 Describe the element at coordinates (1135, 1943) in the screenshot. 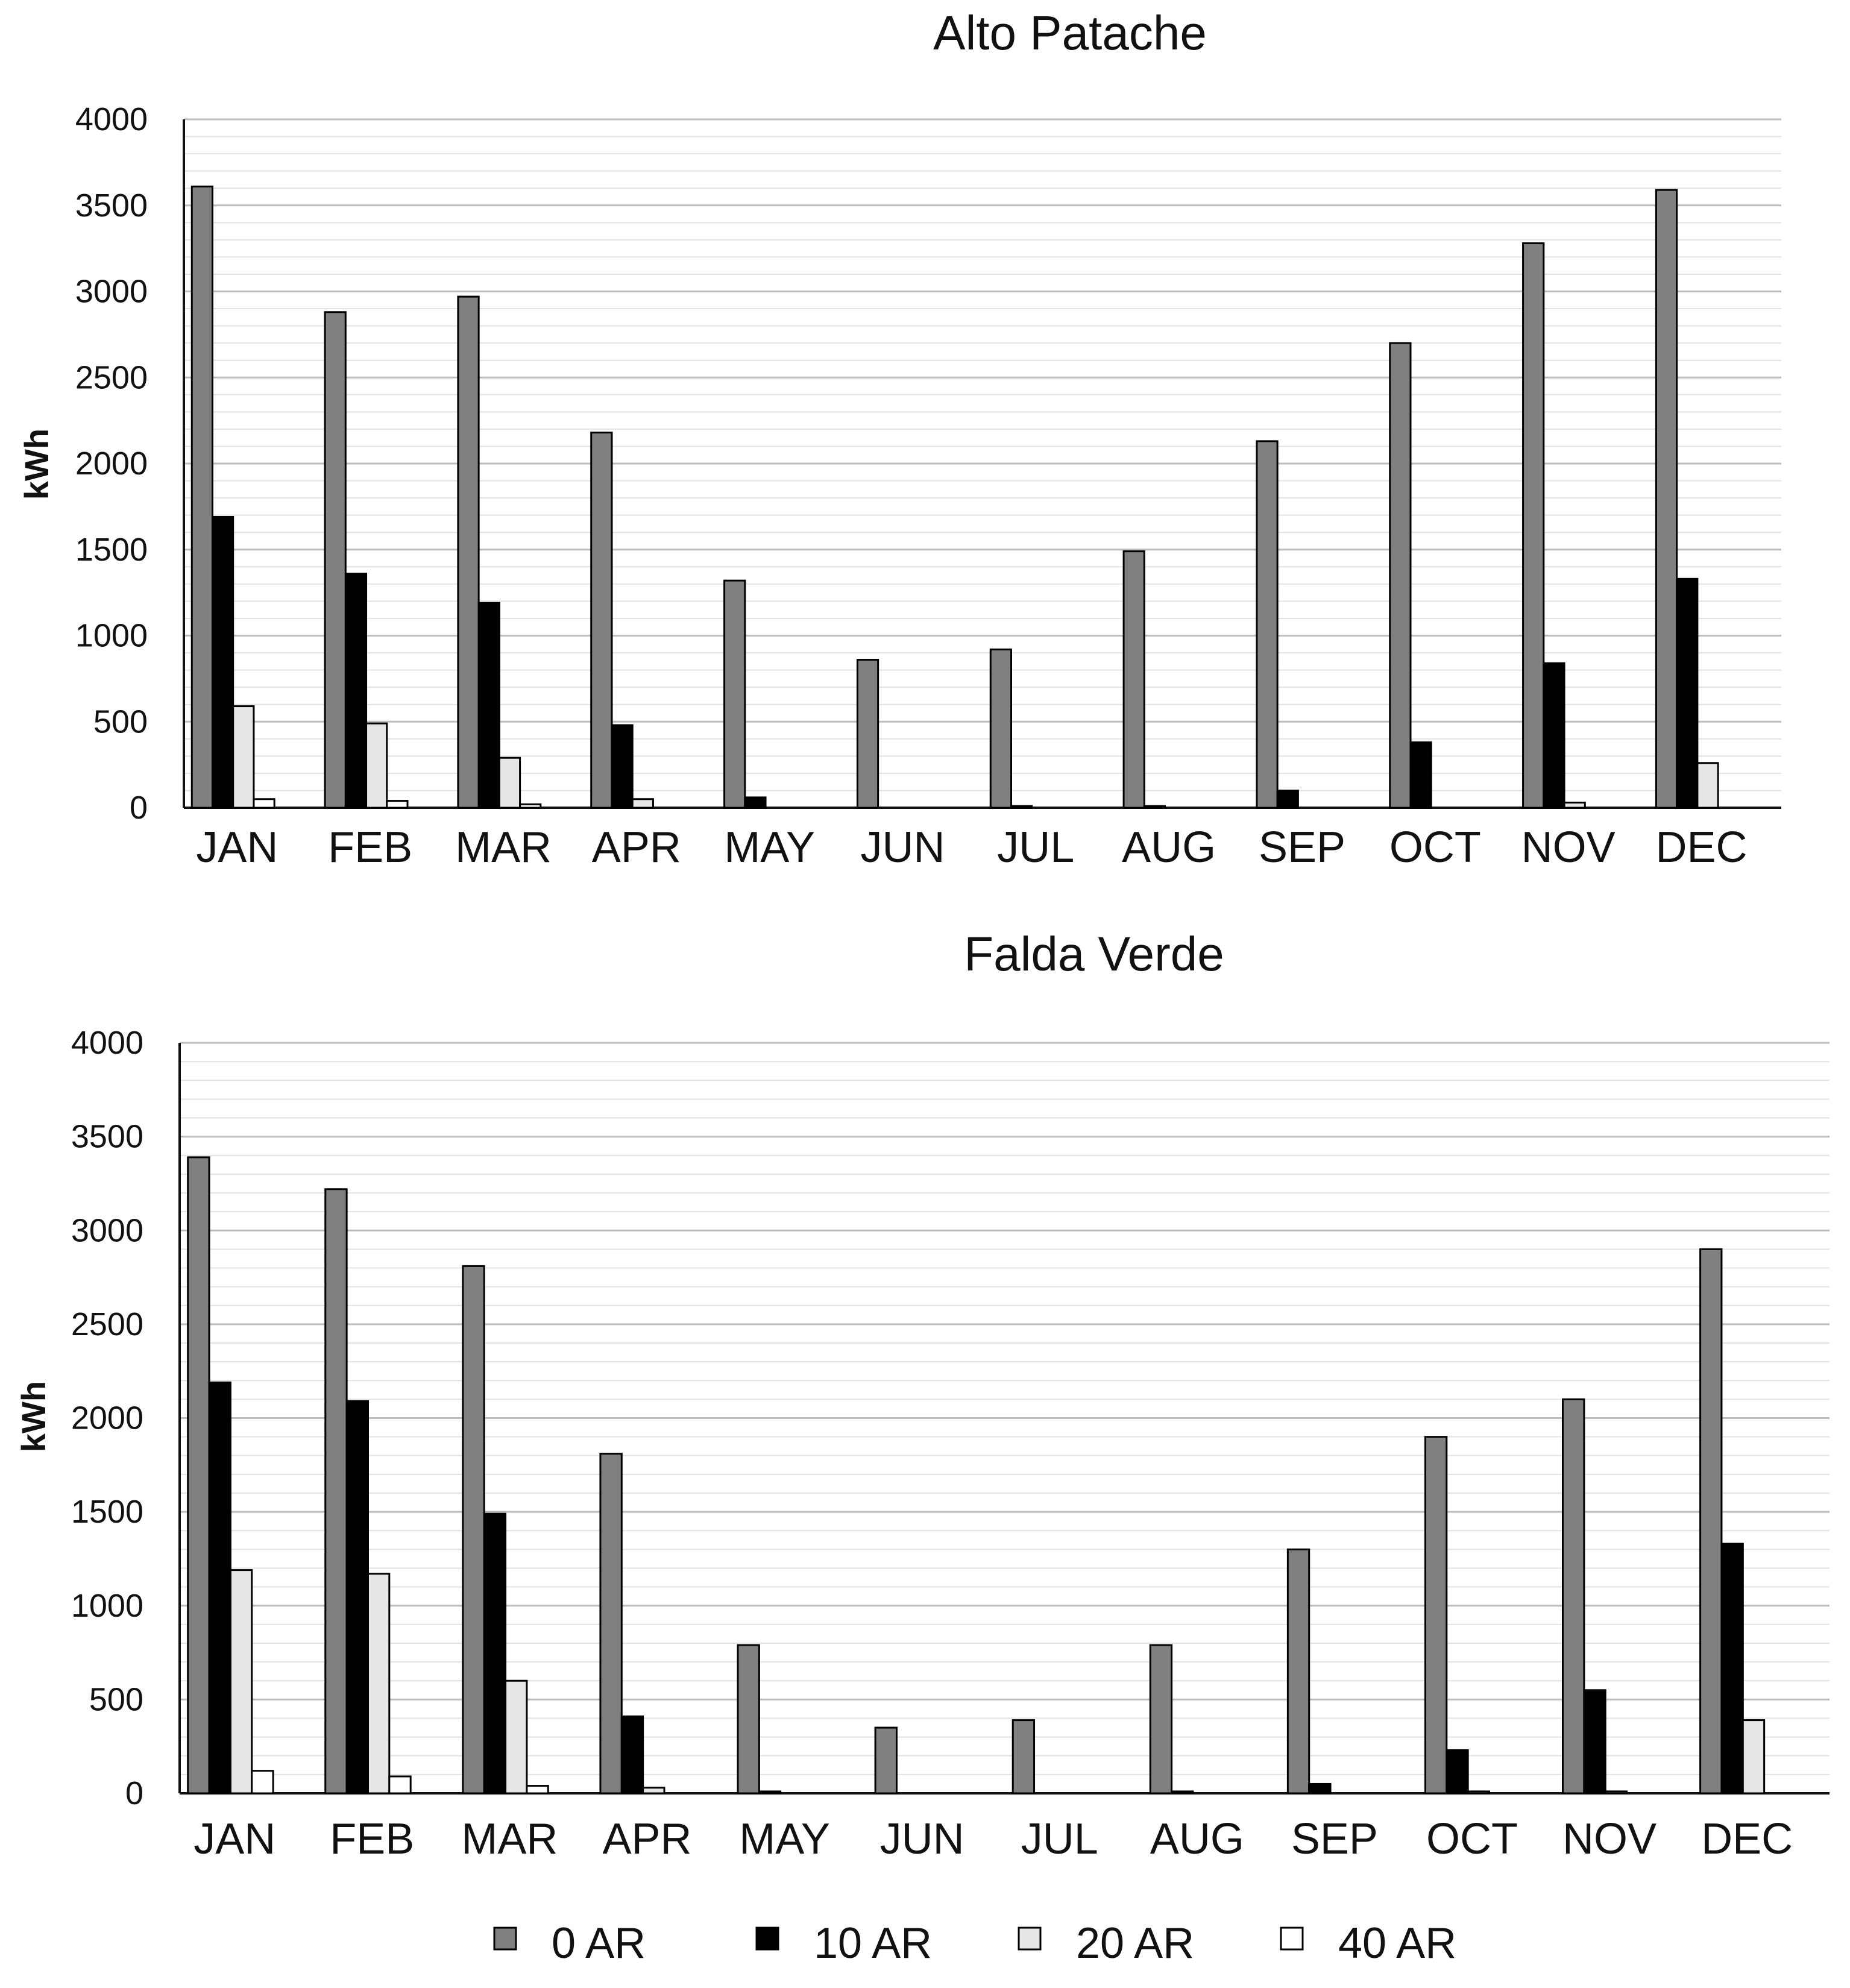

I see `legend-label: 20 AR` at that location.